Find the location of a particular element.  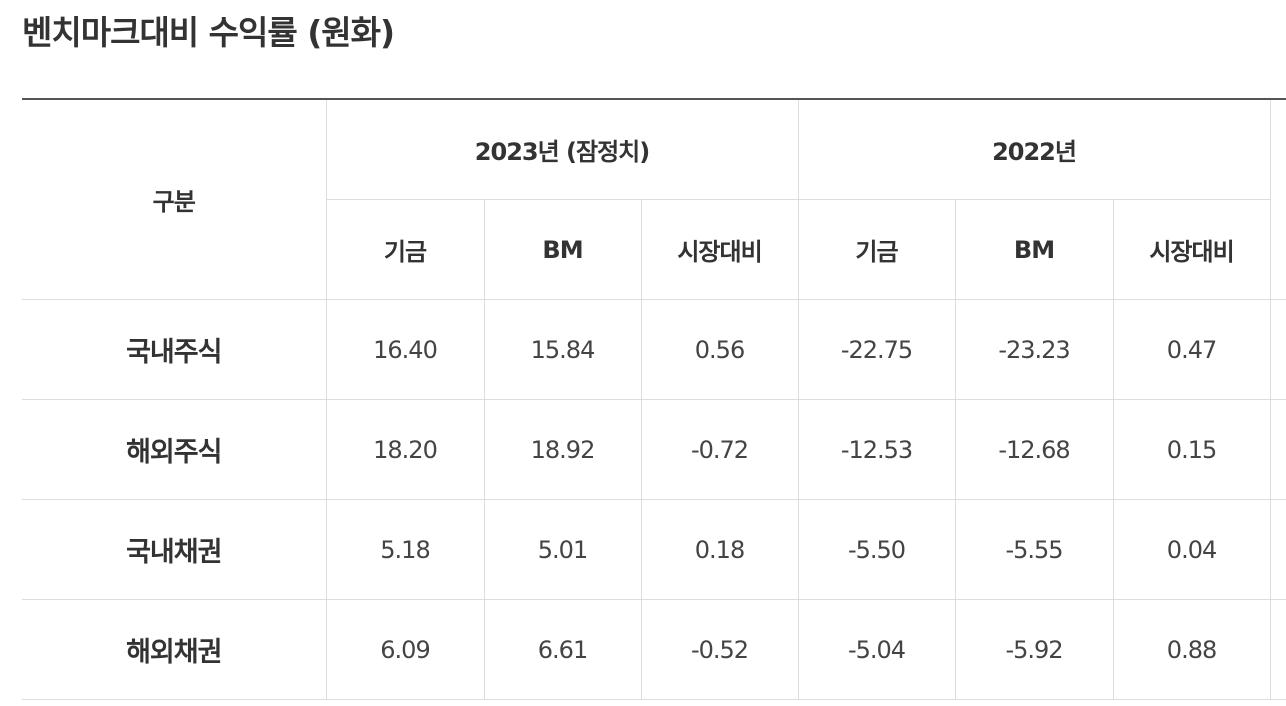

row-header: 해외채권 is located at coordinates (174, 649).